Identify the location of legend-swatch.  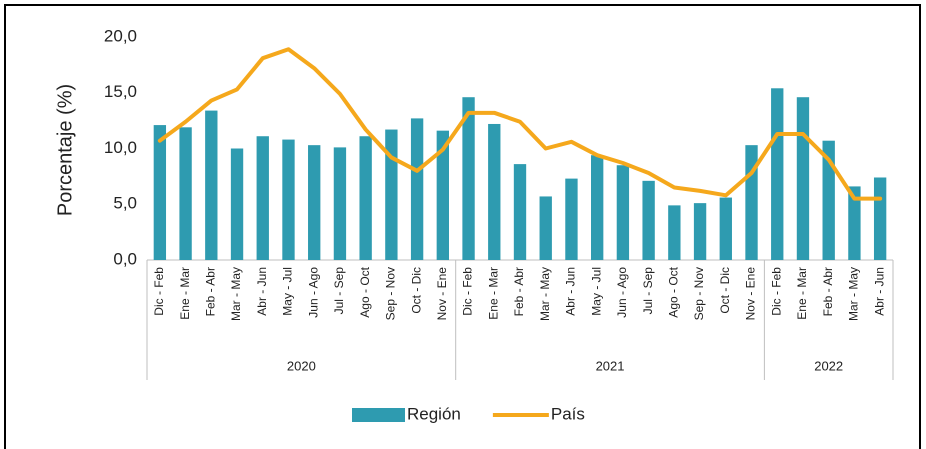
(378, 415).